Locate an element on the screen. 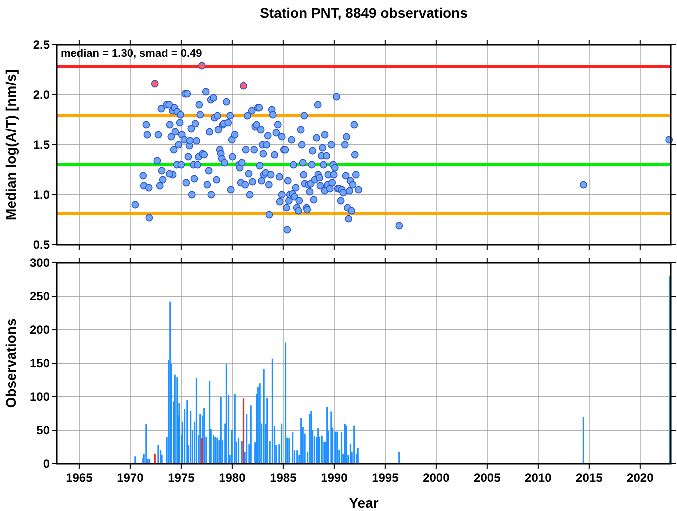 Image resolution: width=677 pixels, height=511 pixels. x-tick-label: 2000 is located at coordinates (436, 478).